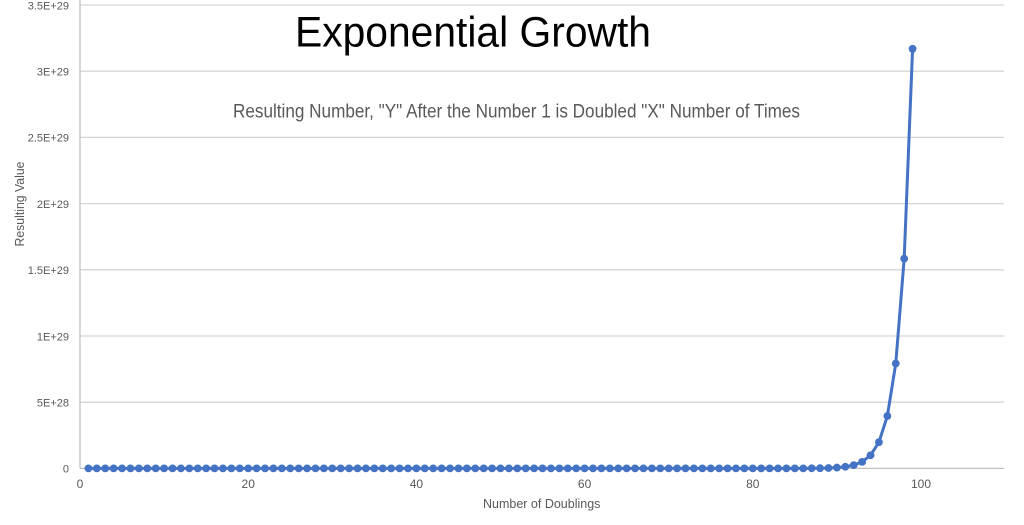 The width and height of the screenshot is (1024, 525). I want to click on svg-text: 1E+29, so click(53, 337).